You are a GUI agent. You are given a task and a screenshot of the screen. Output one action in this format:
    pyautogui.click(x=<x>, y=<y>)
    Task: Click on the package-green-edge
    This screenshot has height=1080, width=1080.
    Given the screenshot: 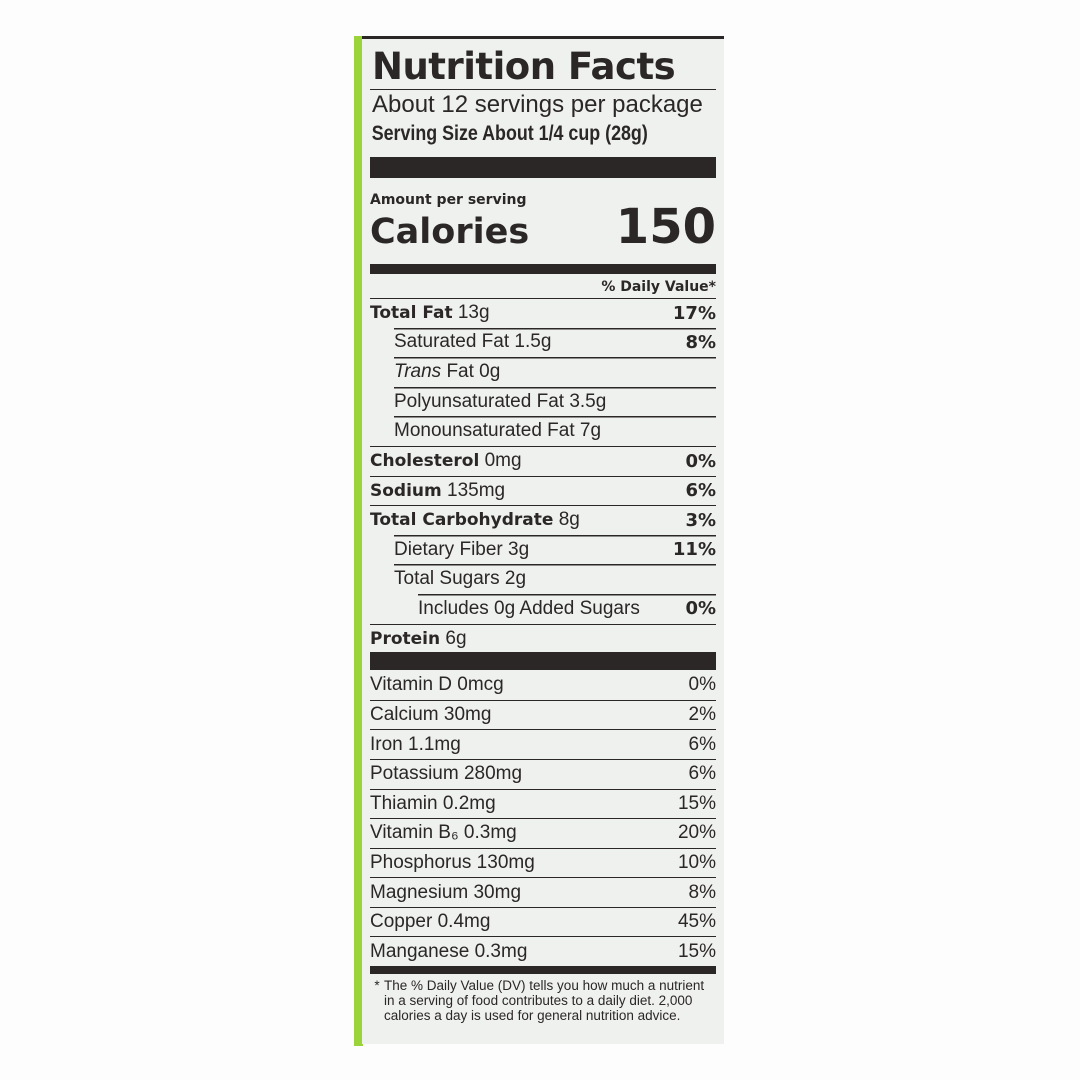 What is the action you would take?
    pyautogui.click(x=358, y=541)
    